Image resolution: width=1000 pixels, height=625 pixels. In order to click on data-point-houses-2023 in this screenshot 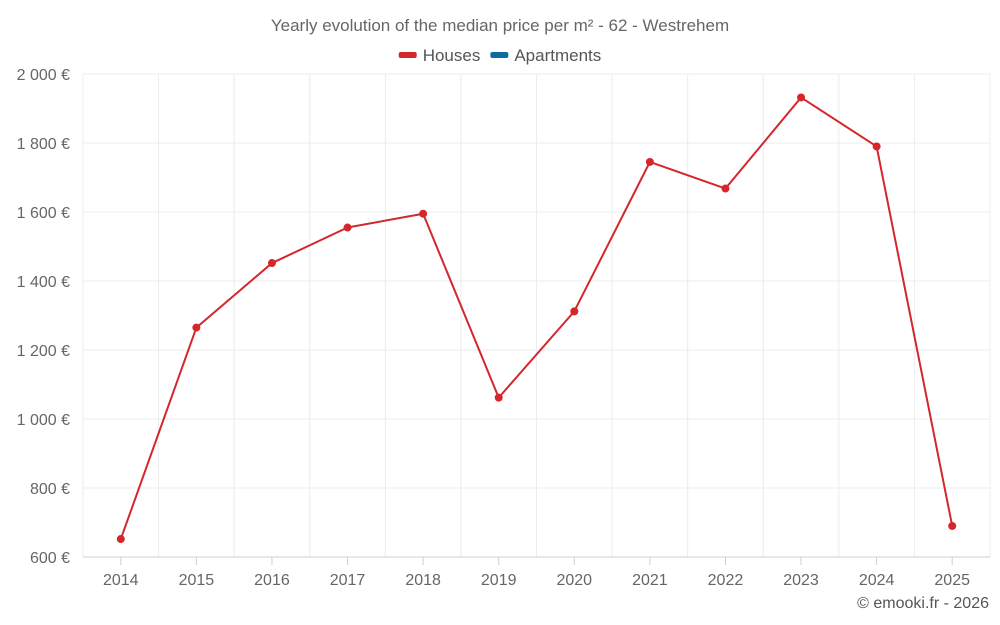, I will do `click(801, 97)`.